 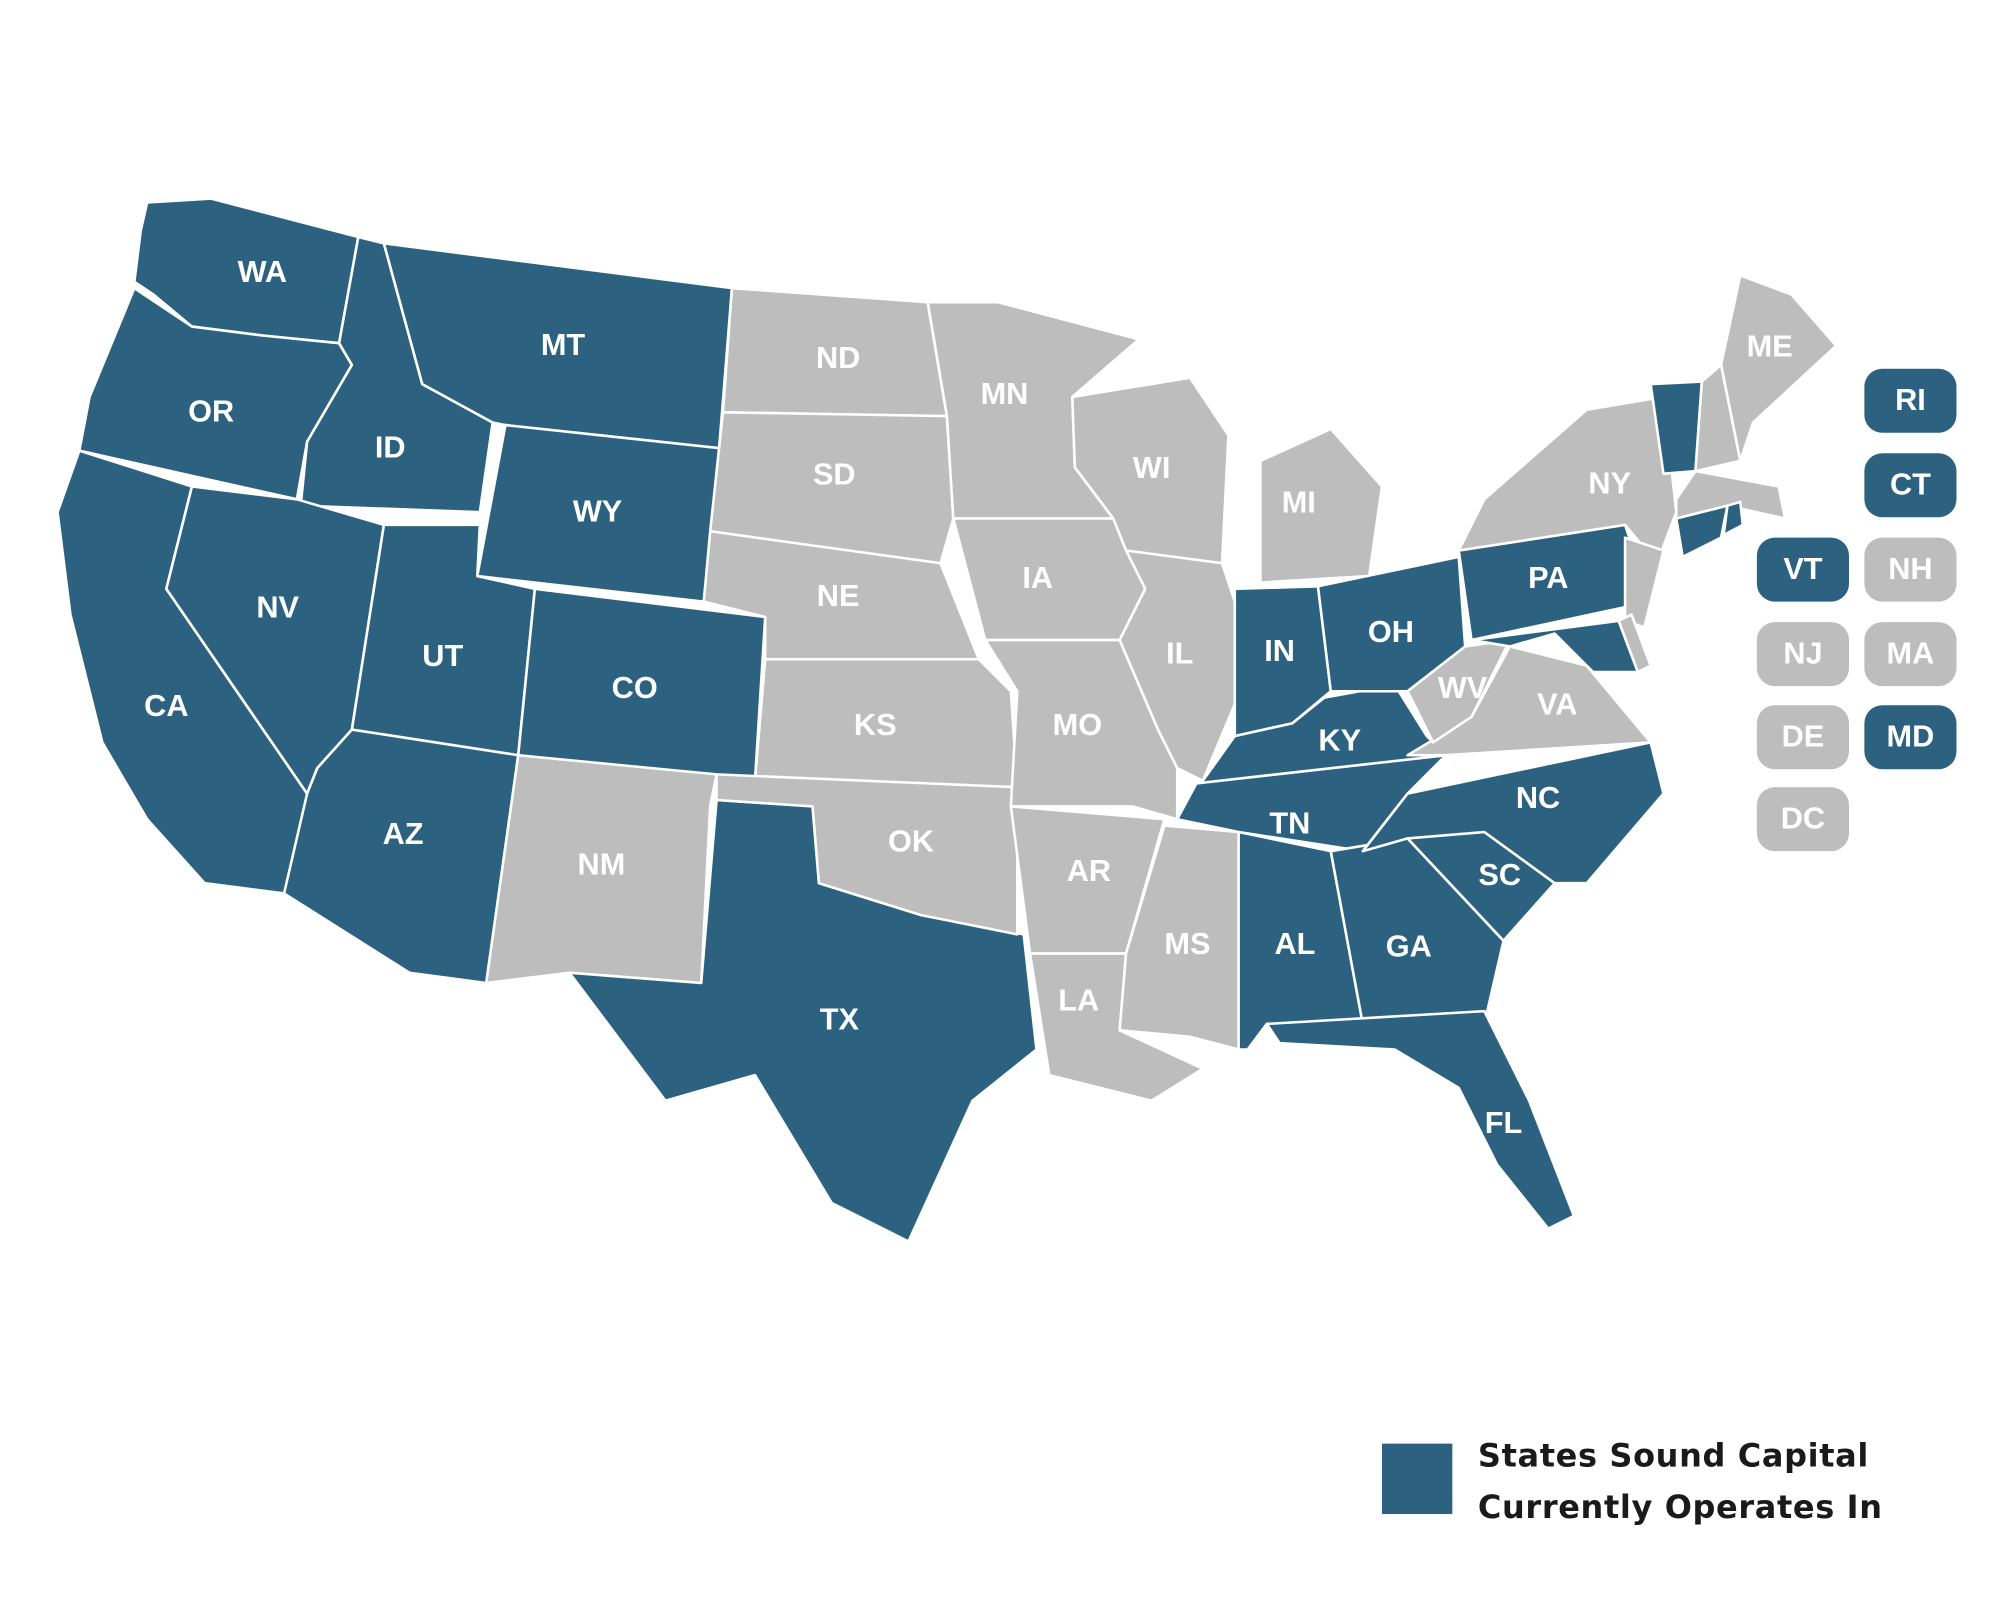 What do you see at coordinates (1538, 797) in the screenshot?
I see `state-label: NC` at bounding box center [1538, 797].